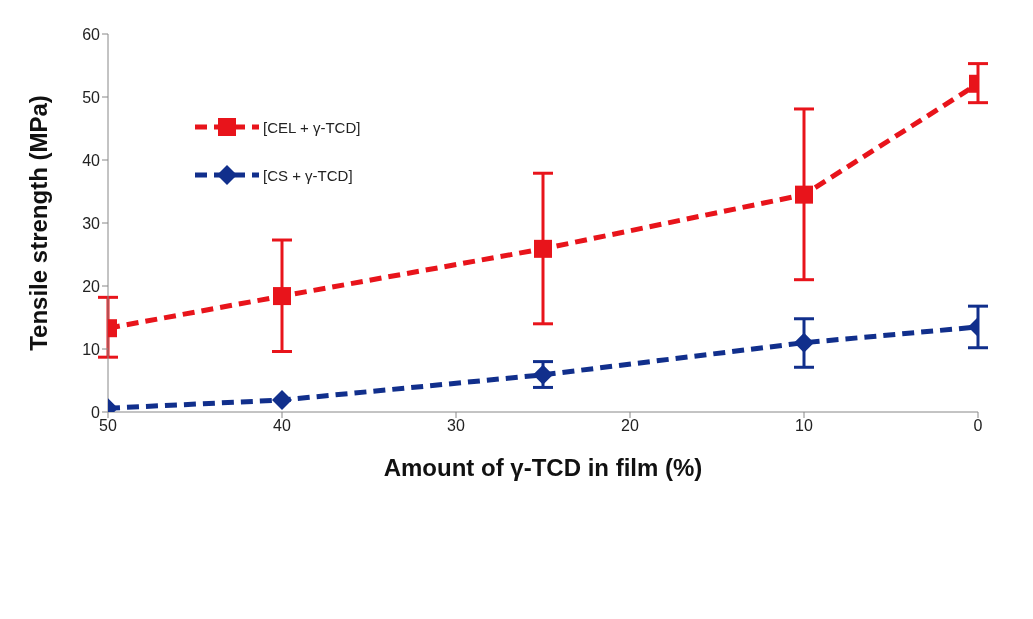 This screenshot has width=1033, height=619. Describe the element at coordinates (308, 175) in the screenshot. I see `legend-label: [CS + γ-TCD]` at that location.